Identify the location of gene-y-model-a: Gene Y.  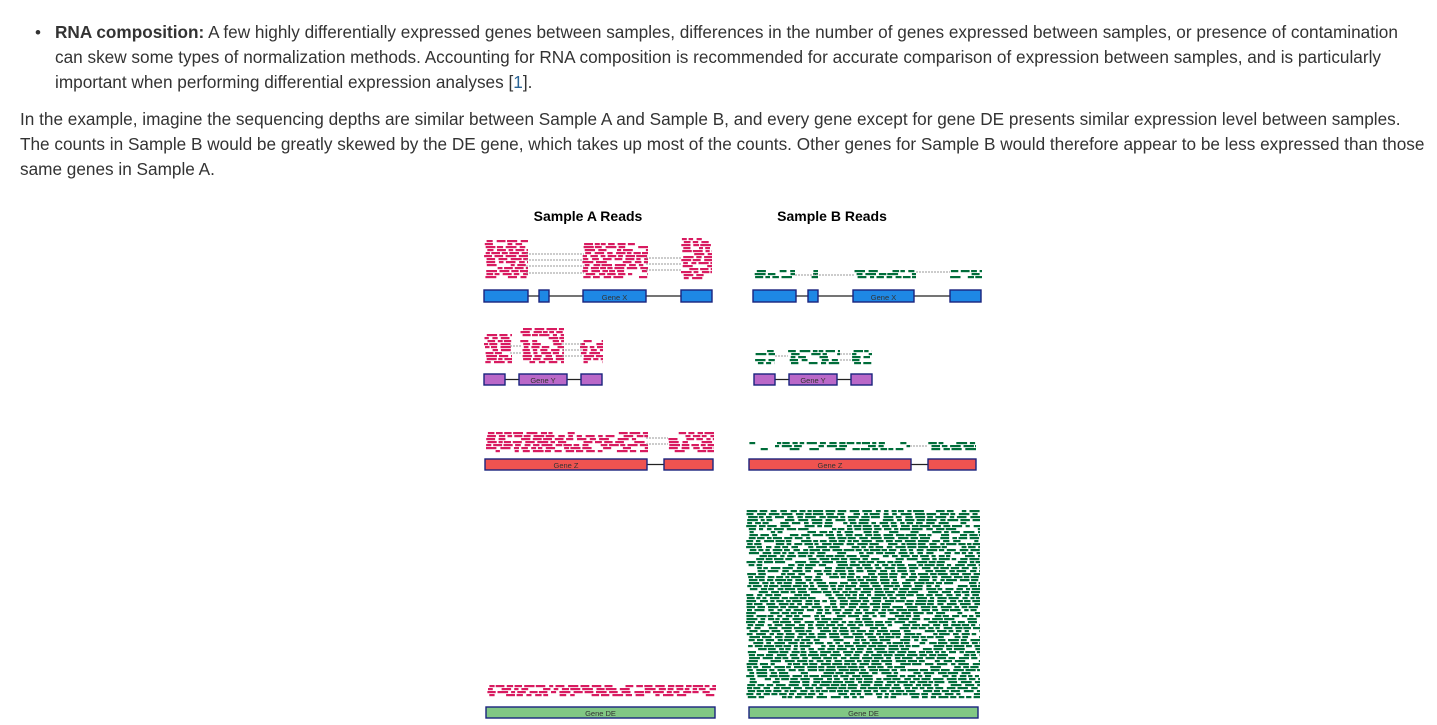
(543, 379).